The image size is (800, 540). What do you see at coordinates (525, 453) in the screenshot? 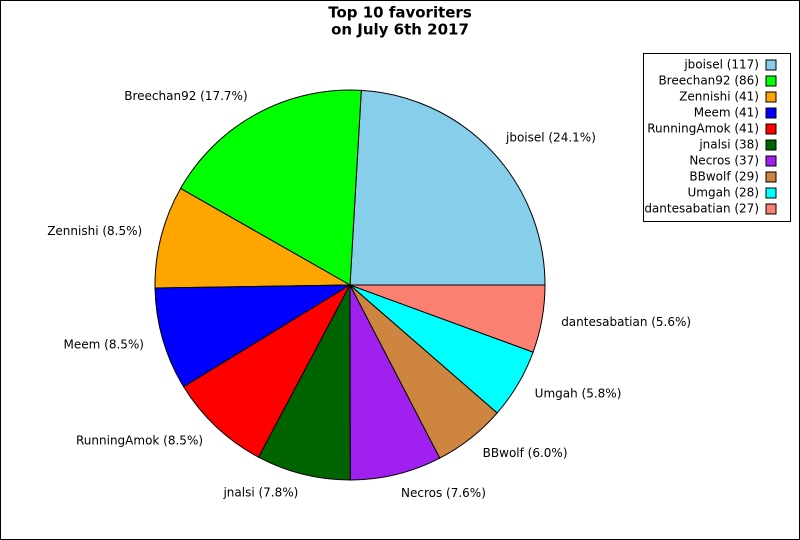
I see `slice-label: BBwolf (6.0%)` at bounding box center [525, 453].